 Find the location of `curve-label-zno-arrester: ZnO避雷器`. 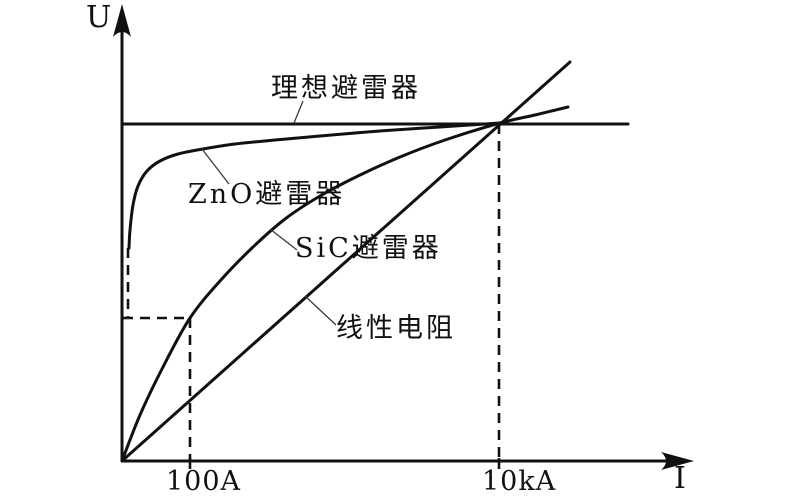

curve-label-zno-arrester: ZnO避雷器 is located at coordinates (267, 194).